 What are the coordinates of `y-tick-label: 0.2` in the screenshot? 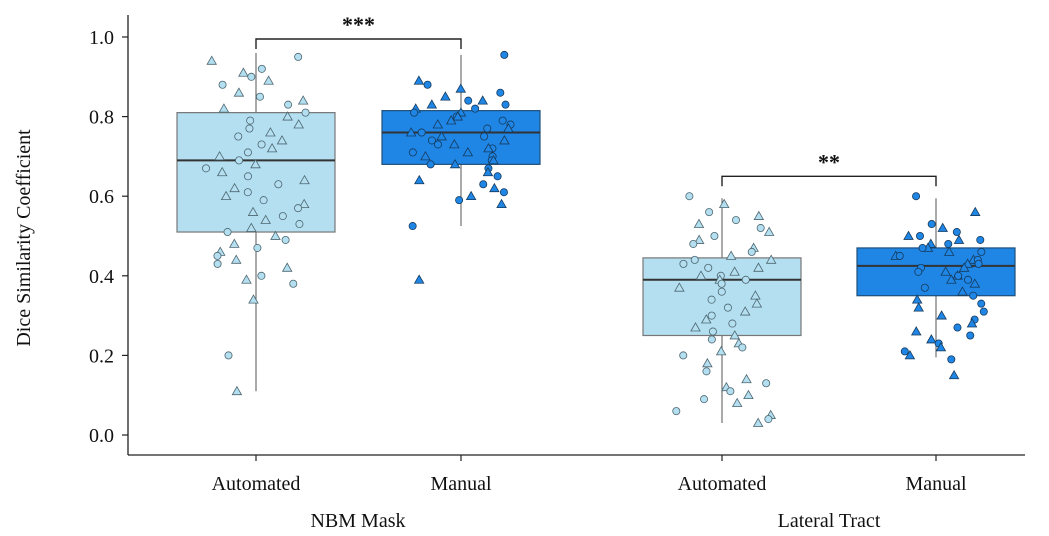 It's located at (101, 356).